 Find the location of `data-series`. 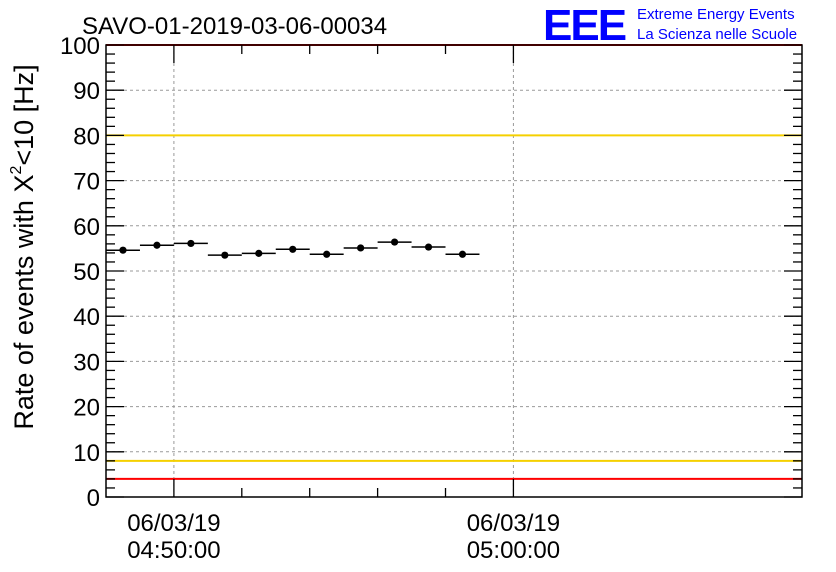

data-series is located at coordinates (293, 248).